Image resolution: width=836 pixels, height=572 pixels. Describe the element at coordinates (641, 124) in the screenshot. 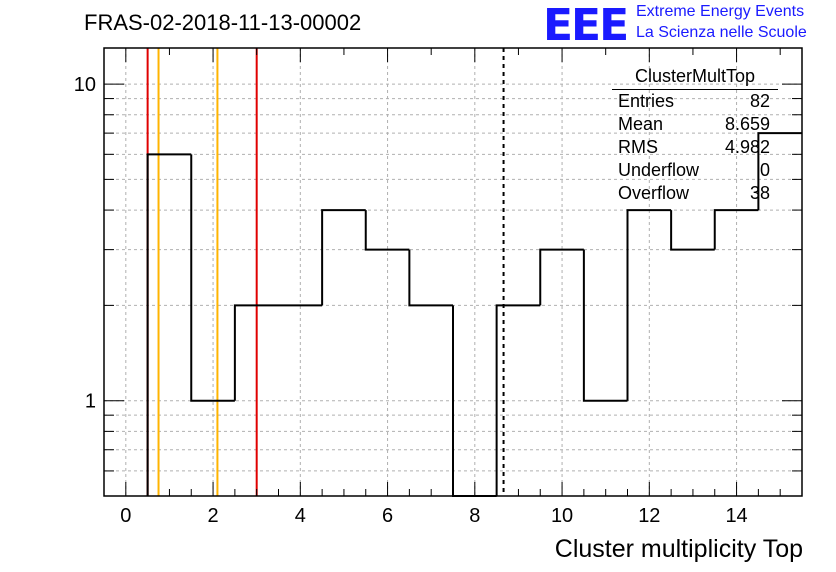

I see `stats-label: Mean` at that location.